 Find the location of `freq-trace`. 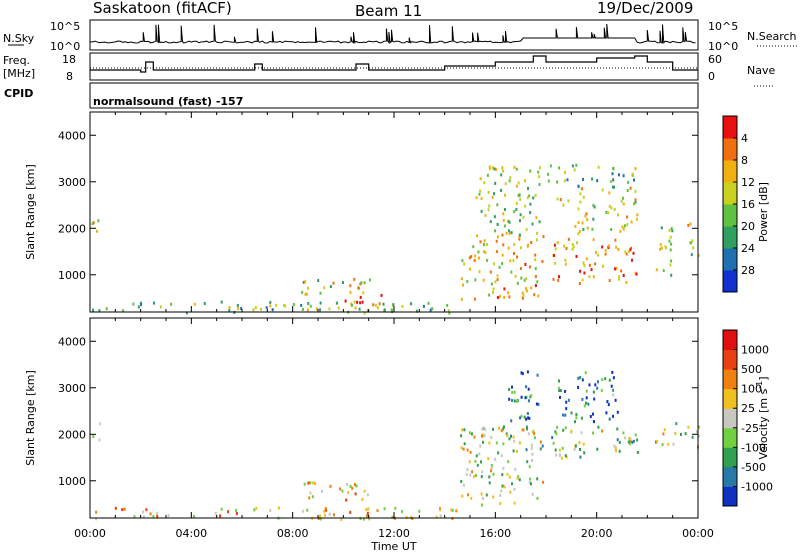

freq-trace is located at coordinates (394, 64).